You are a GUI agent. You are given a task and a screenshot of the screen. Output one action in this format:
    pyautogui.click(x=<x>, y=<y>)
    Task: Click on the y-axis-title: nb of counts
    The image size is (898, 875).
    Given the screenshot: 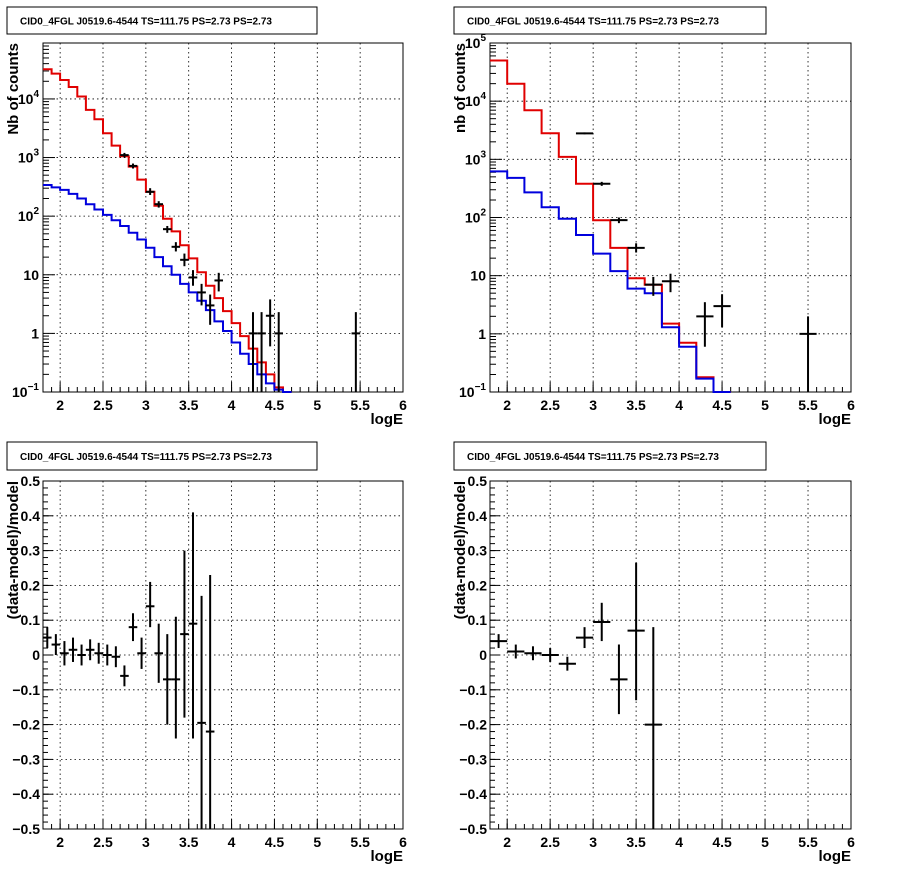 What is the action you would take?
    pyautogui.click(x=460, y=88)
    